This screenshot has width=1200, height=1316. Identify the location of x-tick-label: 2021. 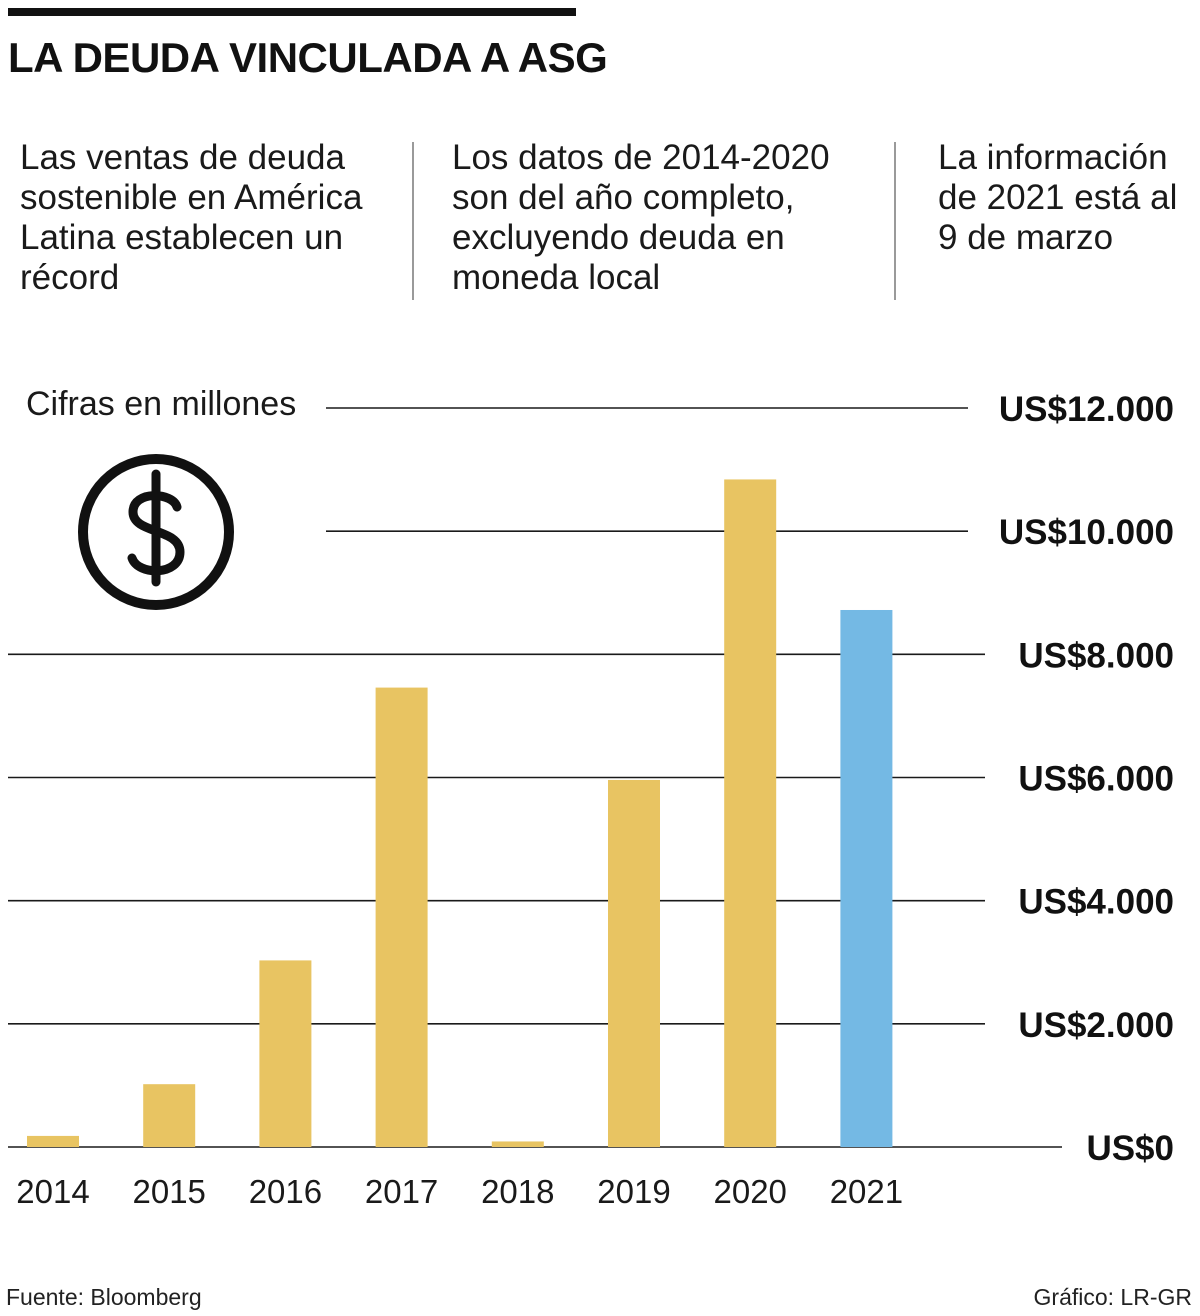
(866, 1191).